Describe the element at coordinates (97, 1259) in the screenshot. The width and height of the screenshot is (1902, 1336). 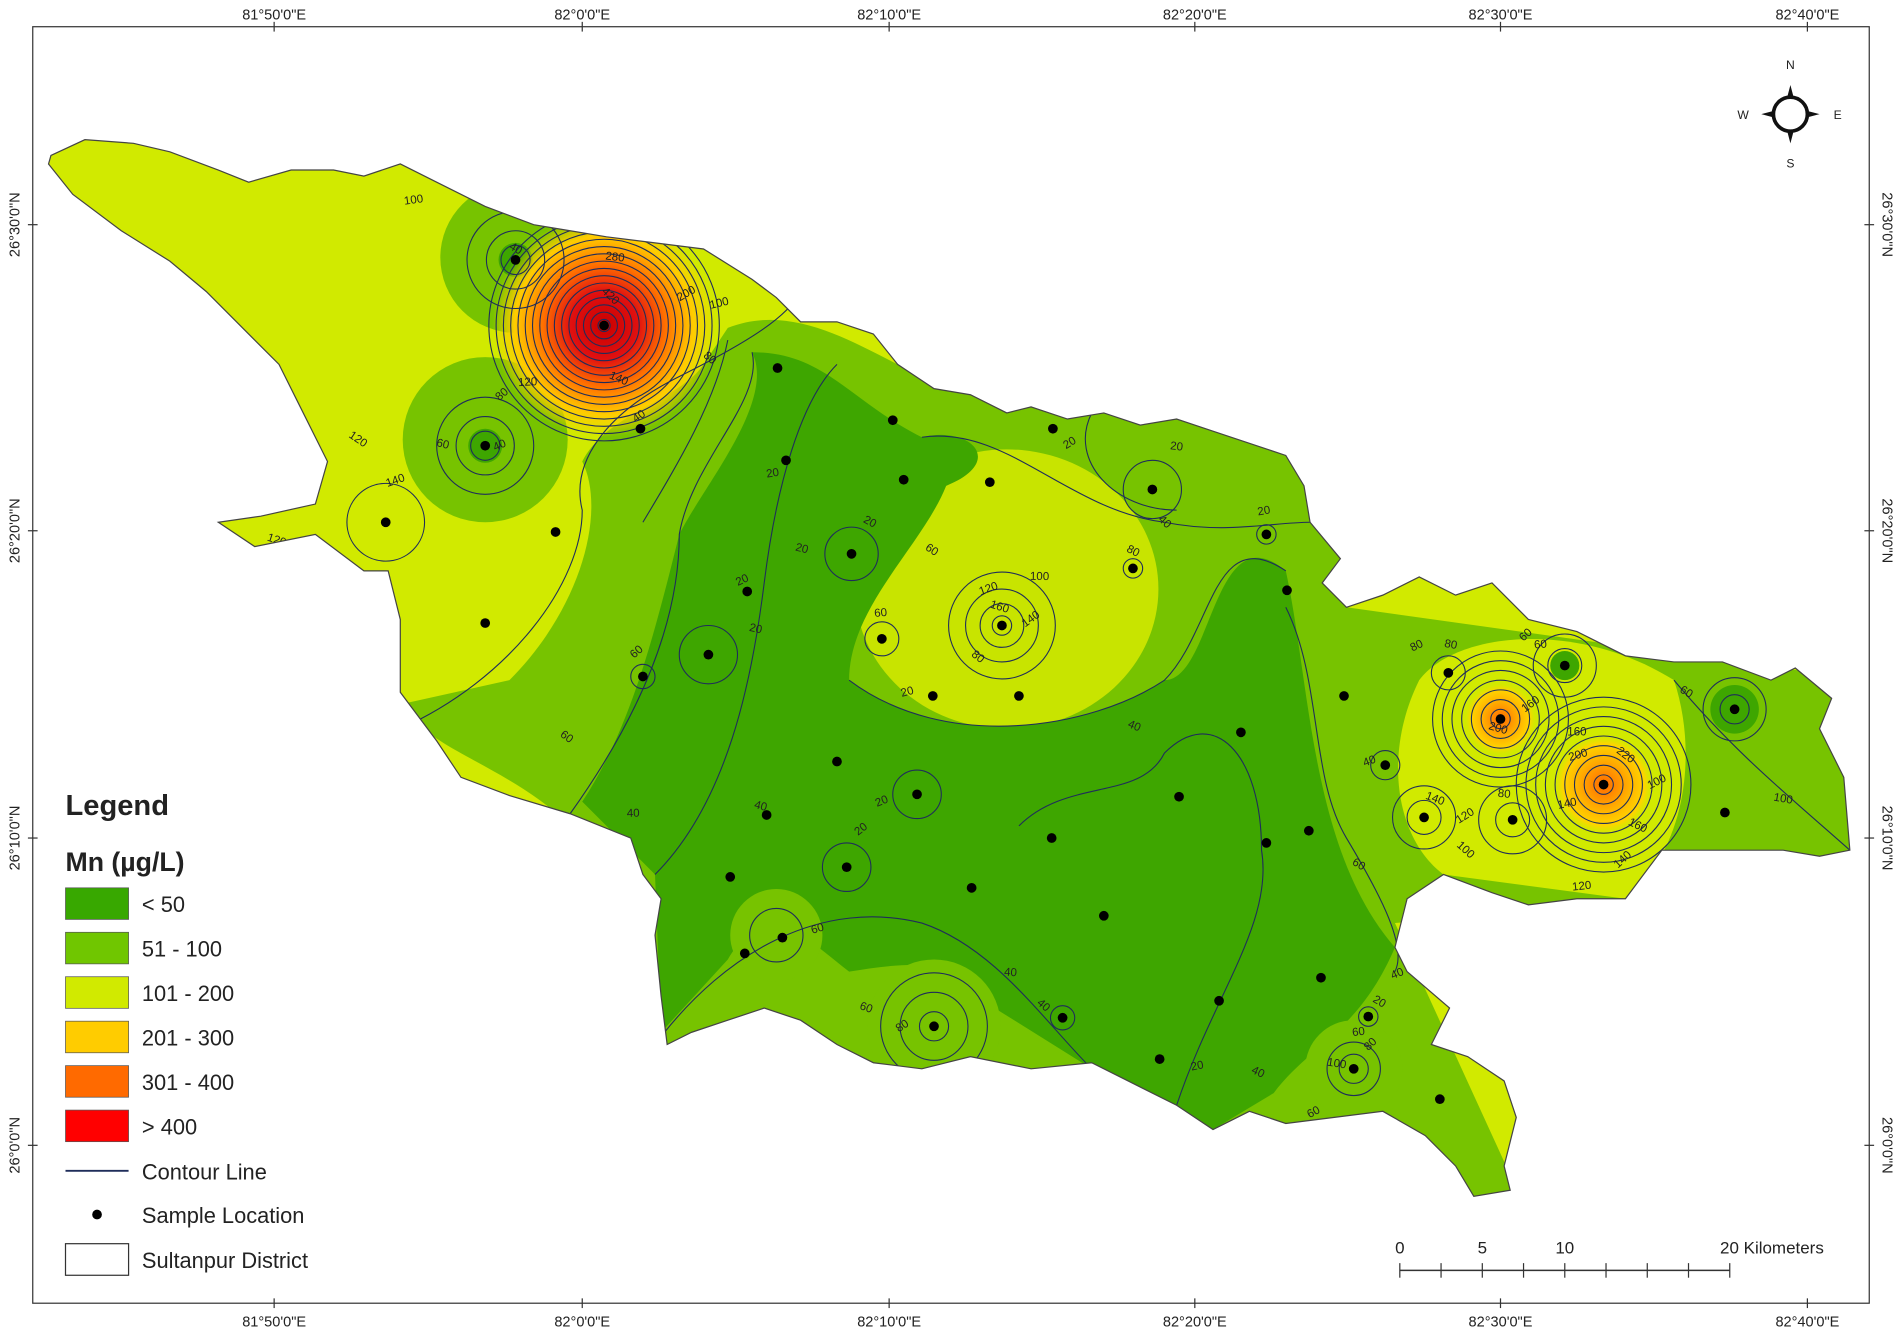
I see `legend-district` at that location.